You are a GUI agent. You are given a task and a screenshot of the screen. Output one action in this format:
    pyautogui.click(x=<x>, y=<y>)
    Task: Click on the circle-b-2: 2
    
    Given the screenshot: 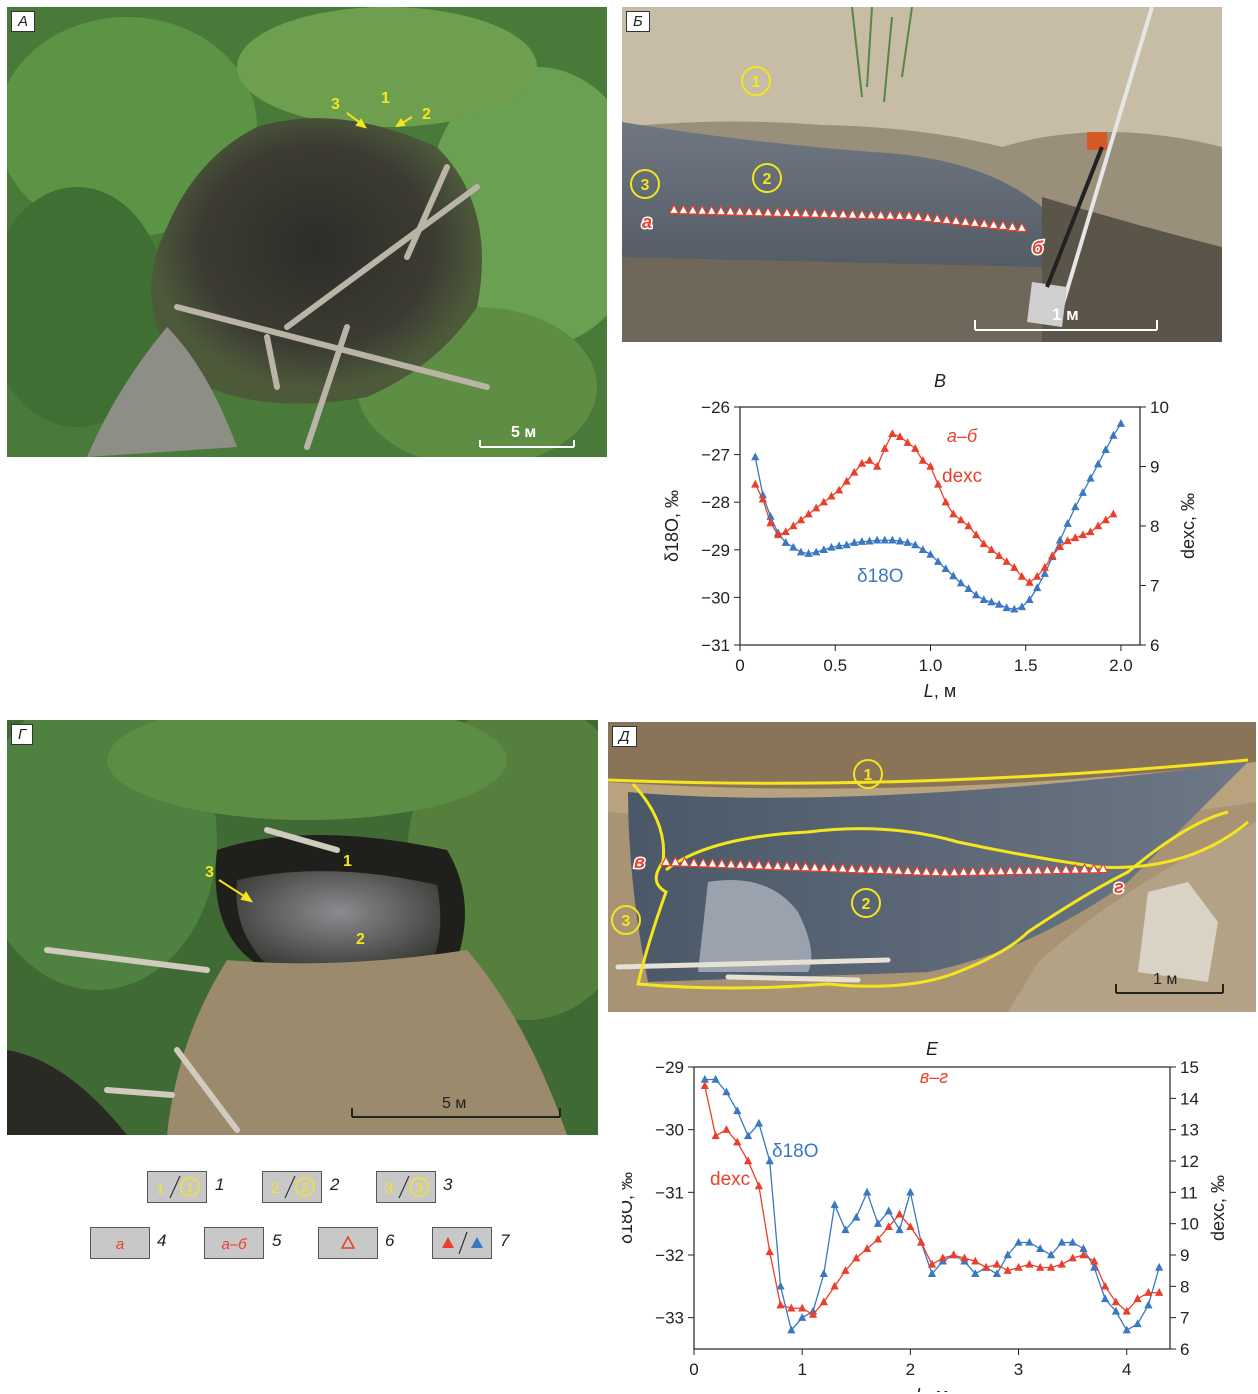 What is the action you would take?
    pyautogui.click(x=767, y=179)
    